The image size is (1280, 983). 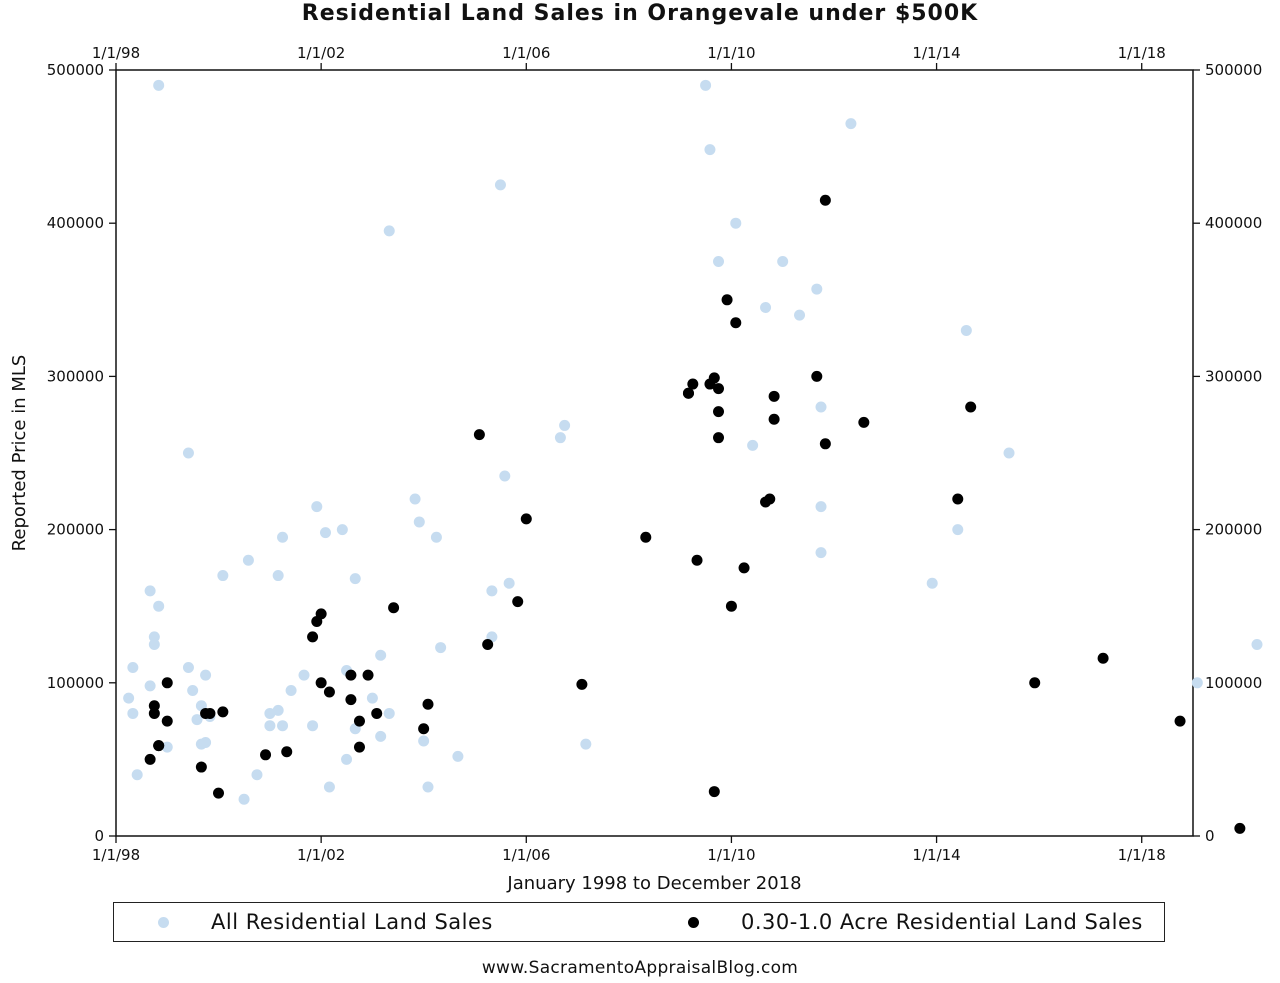 I want to click on y-tick-label-left: 300000, so click(x=75, y=376).